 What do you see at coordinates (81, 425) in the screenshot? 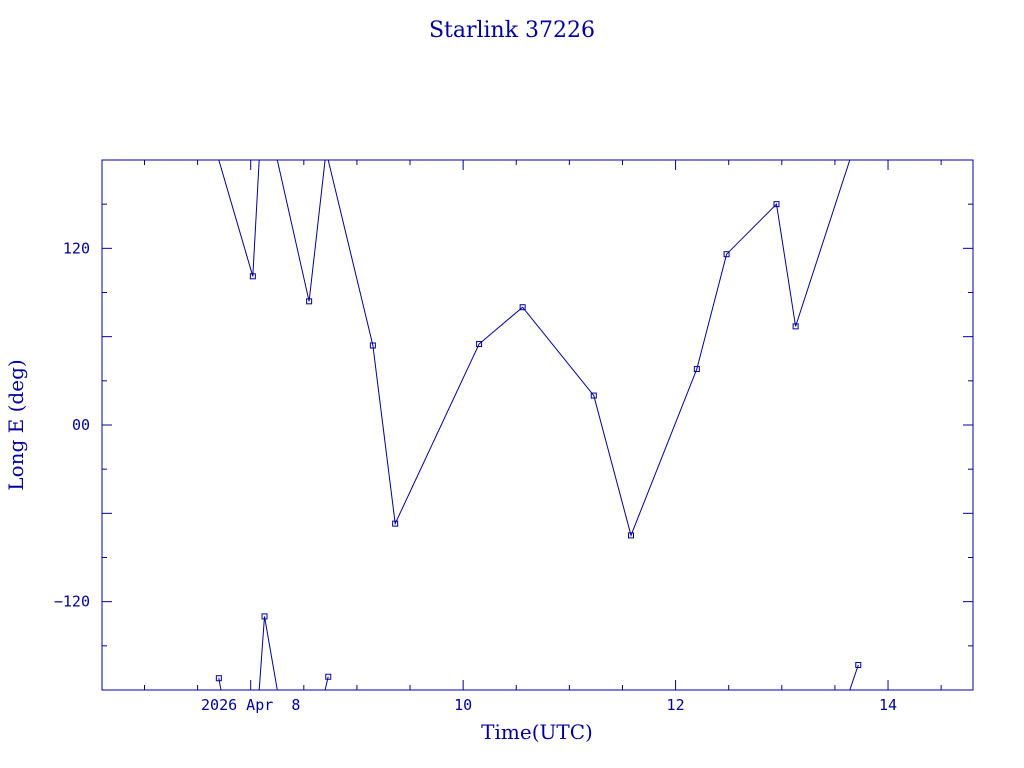
I see `y-tick-label: 00` at bounding box center [81, 425].